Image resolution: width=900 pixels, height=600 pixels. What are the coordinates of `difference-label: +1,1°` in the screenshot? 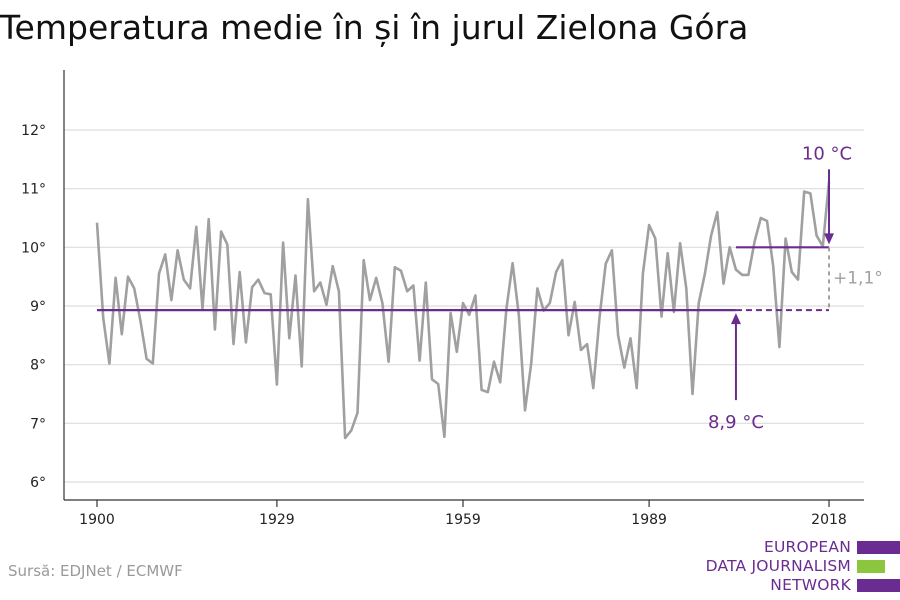 It's located at (858, 279).